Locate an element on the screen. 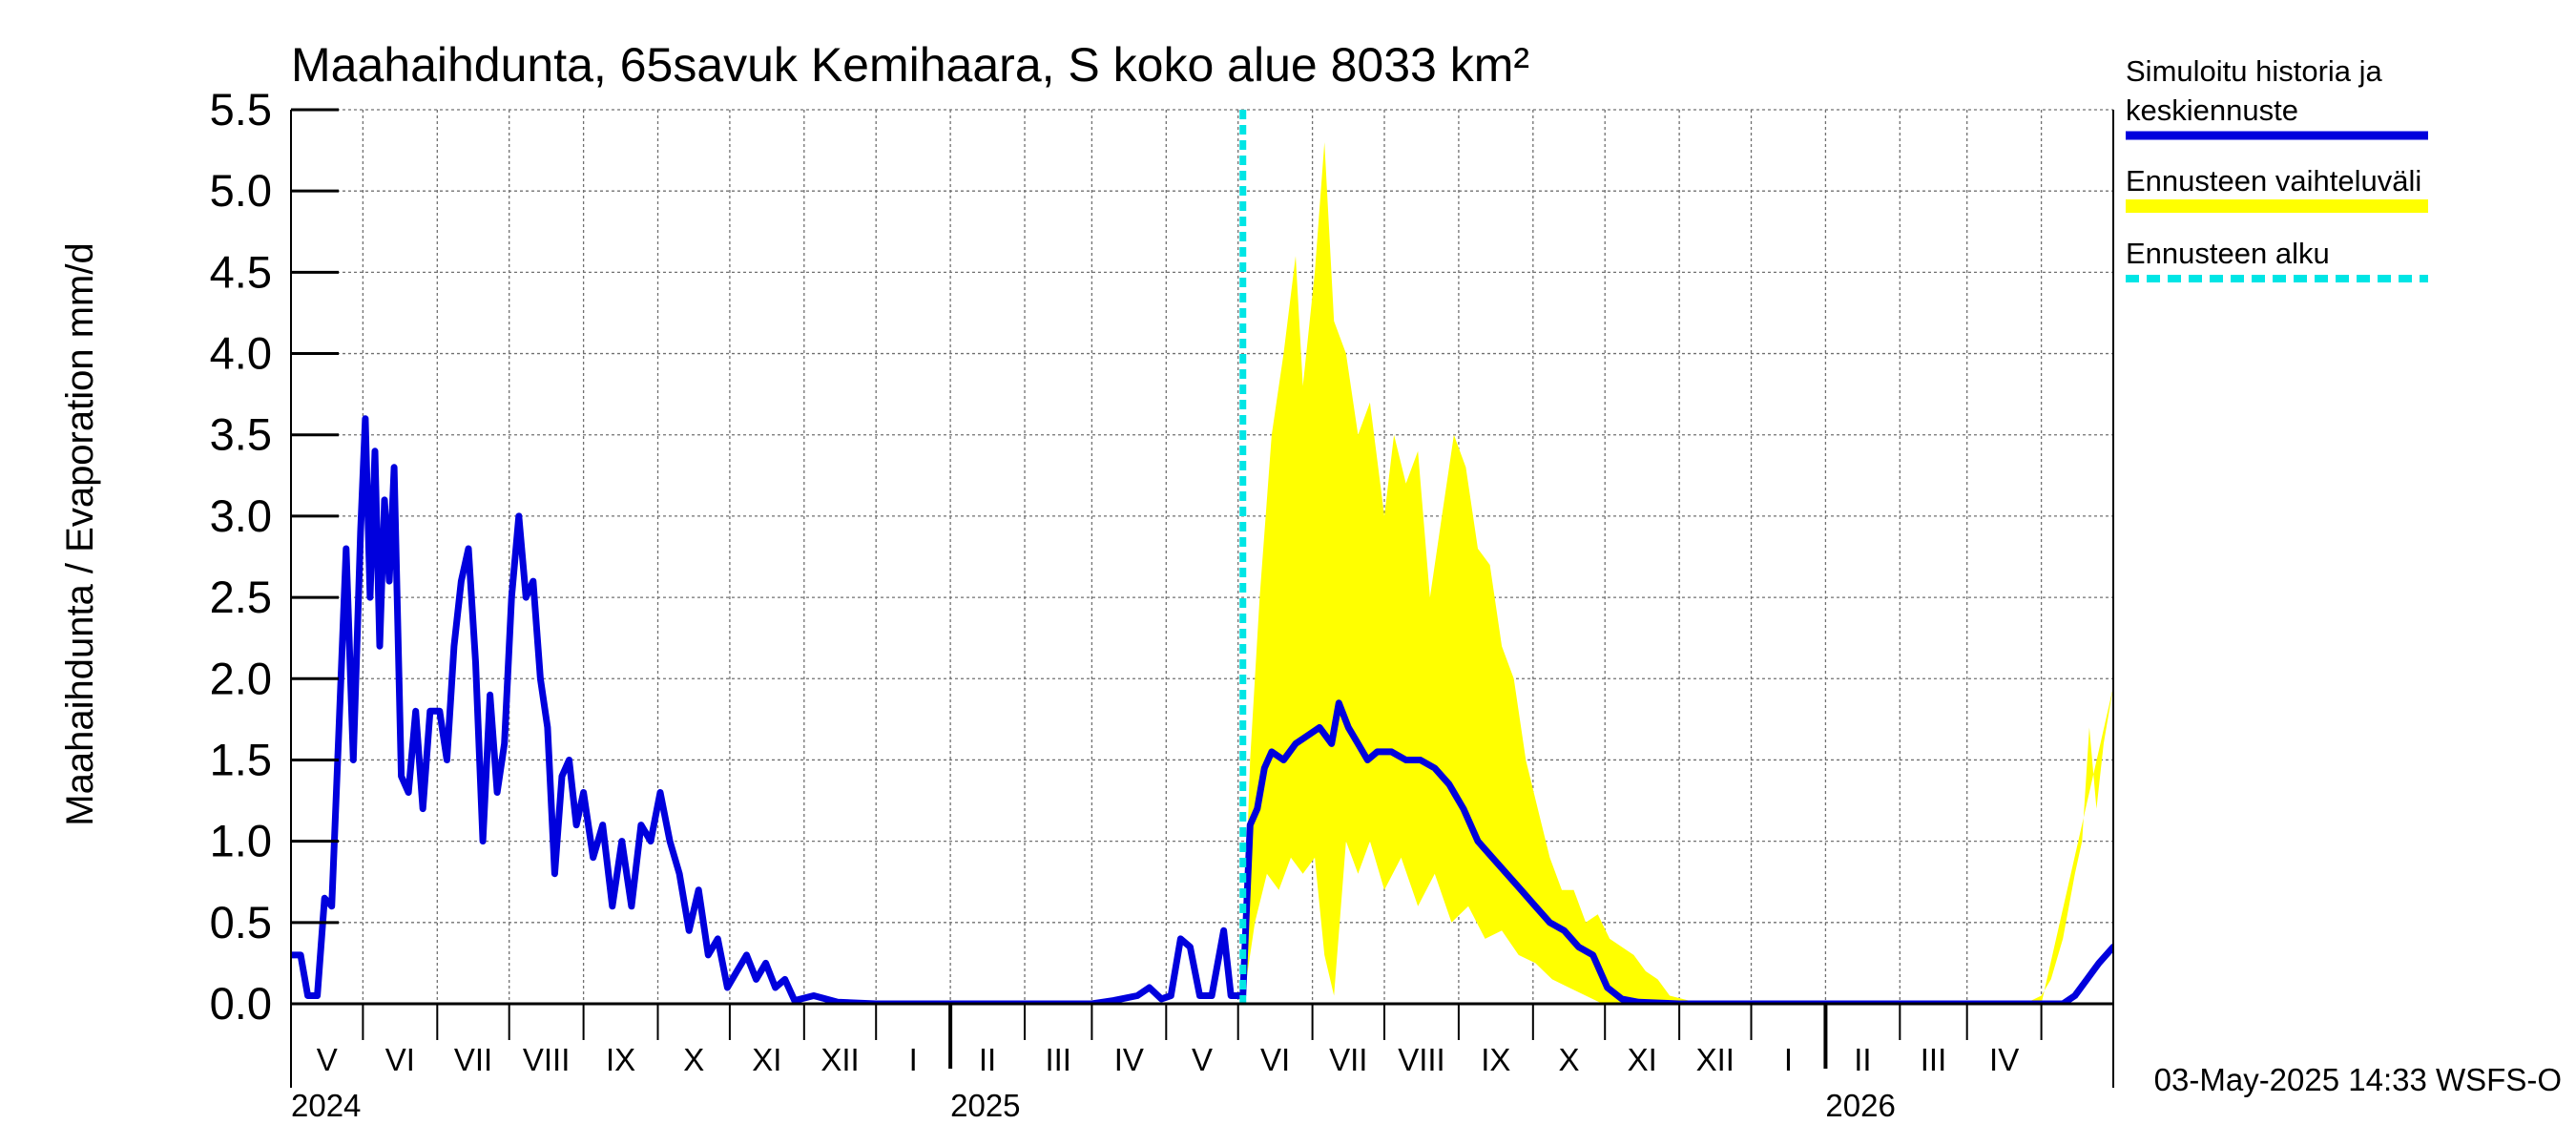 The height and width of the screenshot is (1145, 2576). y-tick-label: 5.0 is located at coordinates (241, 191).